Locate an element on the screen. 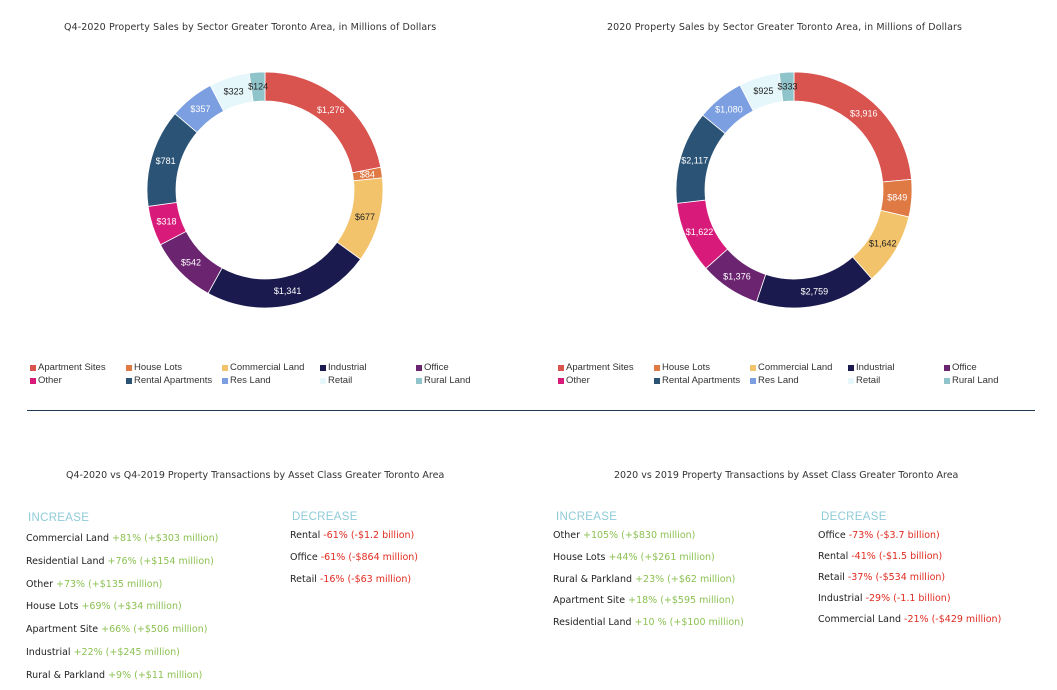  decrease-2020-item-office: Office -73% (-$3.7 billion) is located at coordinates (879, 535).